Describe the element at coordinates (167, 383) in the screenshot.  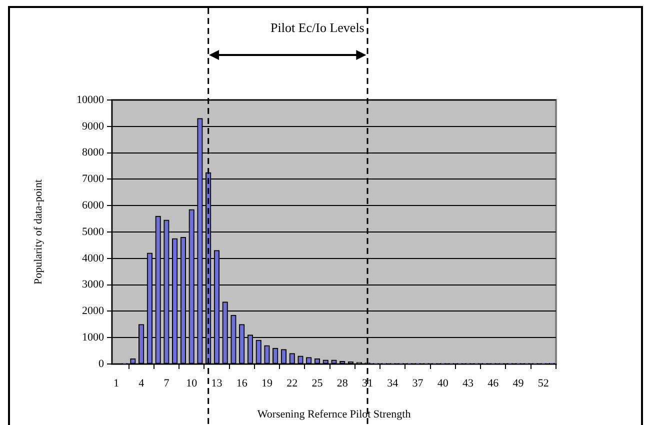
I see `x-tick-label: 7` at that location.